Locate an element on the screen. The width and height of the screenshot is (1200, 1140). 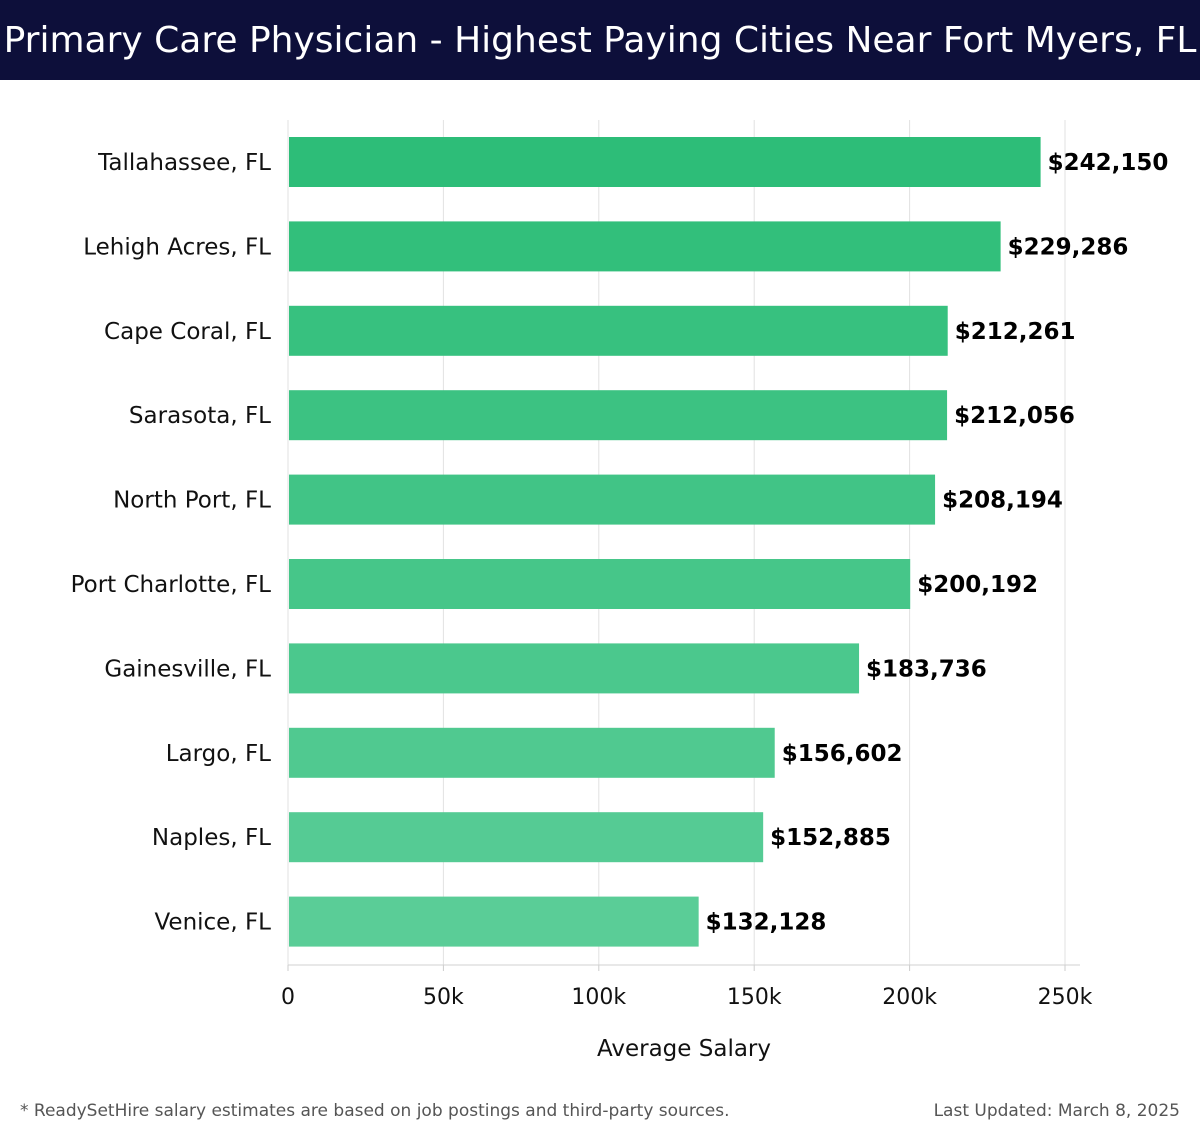
category-label: North Port, FL is located at coordinates (192, 501).